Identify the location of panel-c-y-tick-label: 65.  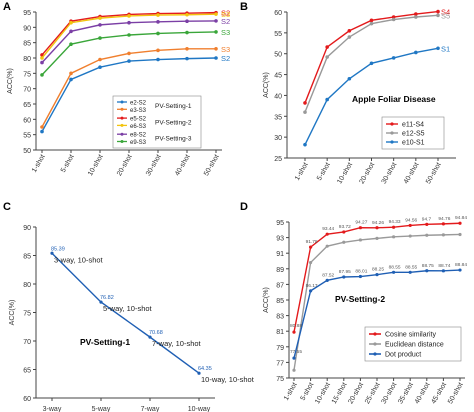
(27, 371).